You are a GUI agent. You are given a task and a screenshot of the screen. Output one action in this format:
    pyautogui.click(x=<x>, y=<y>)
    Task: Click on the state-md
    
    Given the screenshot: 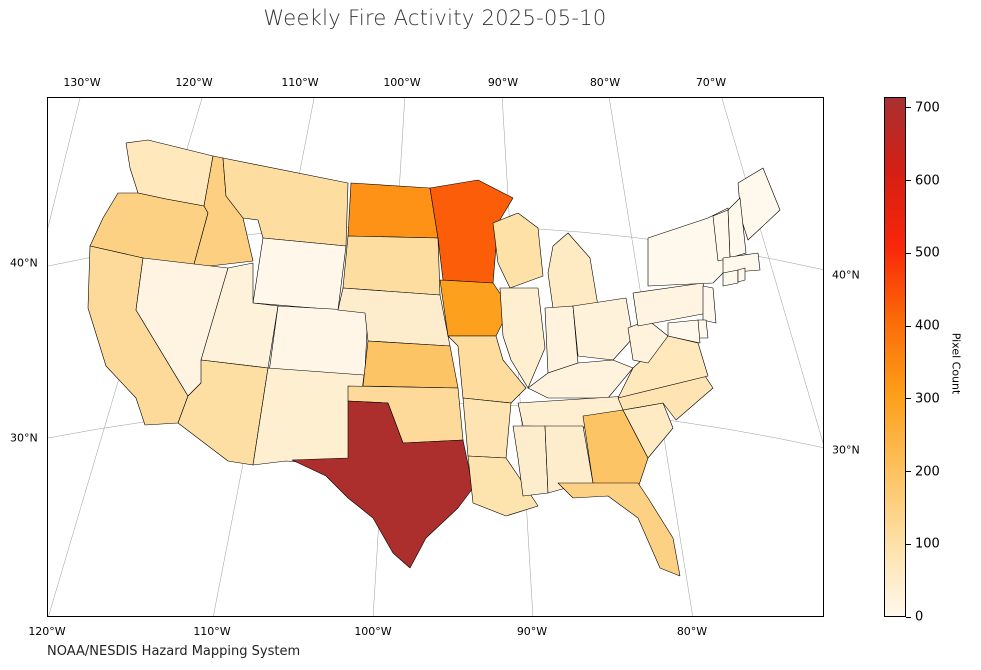 What is the action you would take?
    pyautogui.click(x=684, y=331)
    